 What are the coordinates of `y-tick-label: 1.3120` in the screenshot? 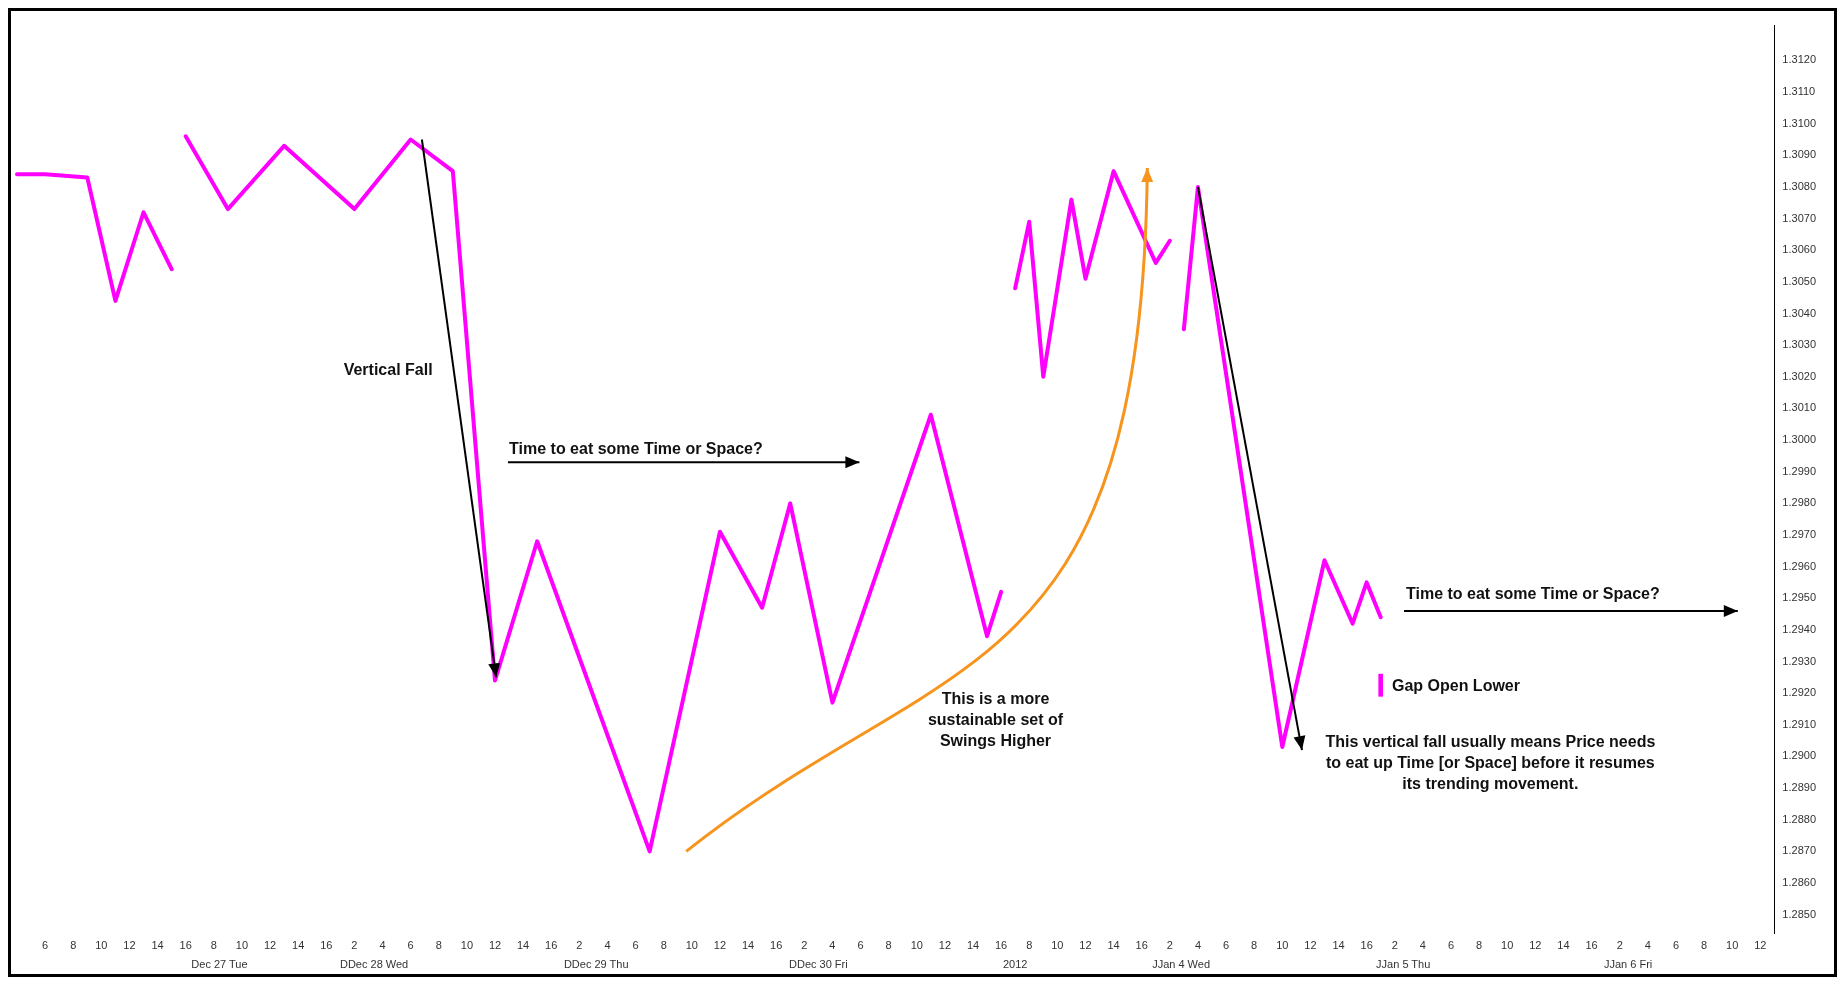 It's located at (1799, 59).